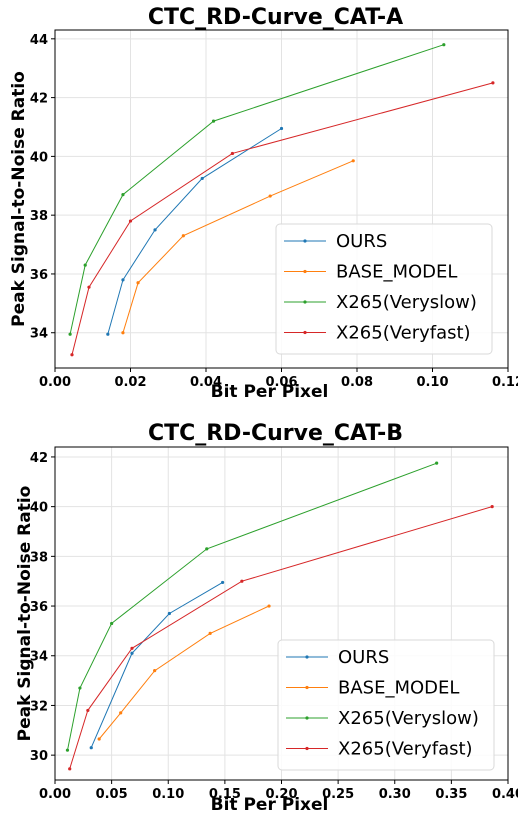 This screenshot has width=518, height=819. I want to click on x-tick-label: 0.30, so click(395, 794).